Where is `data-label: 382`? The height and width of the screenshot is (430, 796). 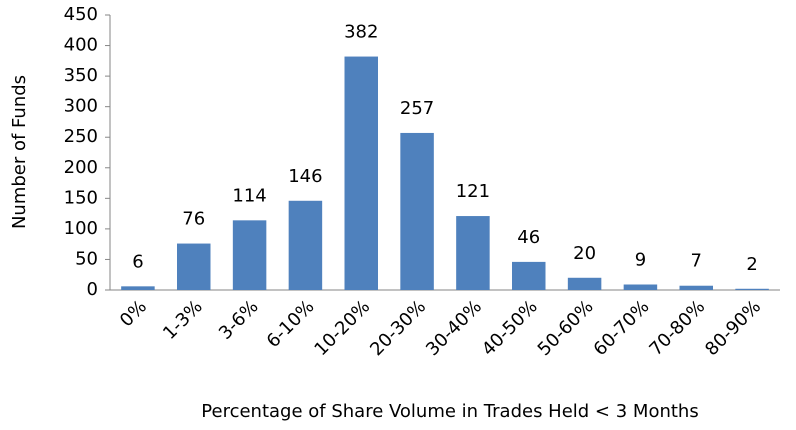
data-label: 382 is located at coordinates (361, 32).